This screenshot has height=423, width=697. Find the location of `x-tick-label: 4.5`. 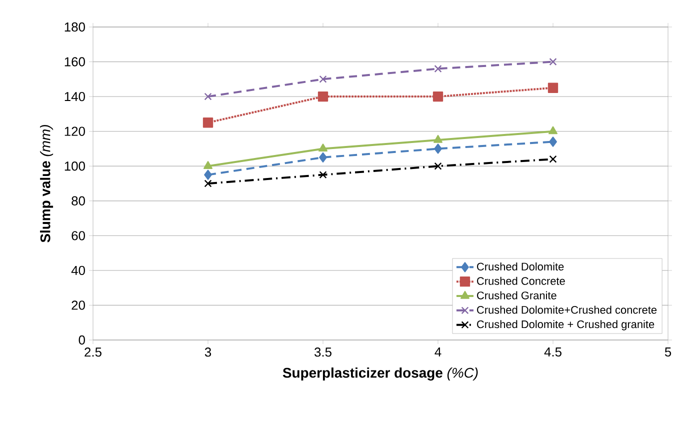

x-tick-label: 4.5 is located at coordinates (553, 352).